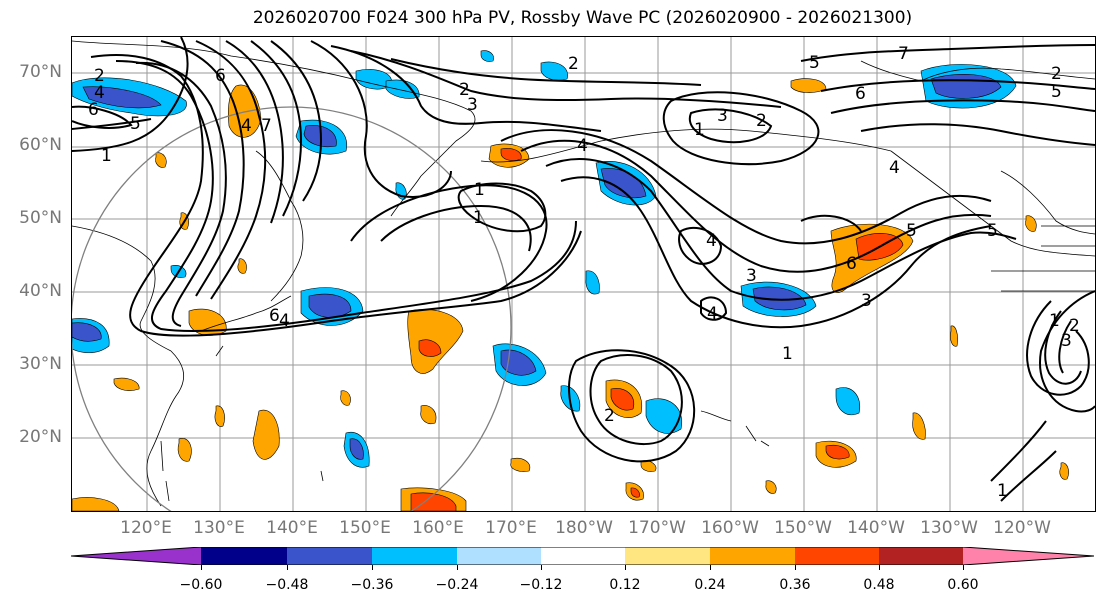 This screenshot has width=1105, height=604. What do you see at coordinates (1028, 556) in the screenshot?
I see `colorbar-extend-right` at bounding box center [1028, 556].